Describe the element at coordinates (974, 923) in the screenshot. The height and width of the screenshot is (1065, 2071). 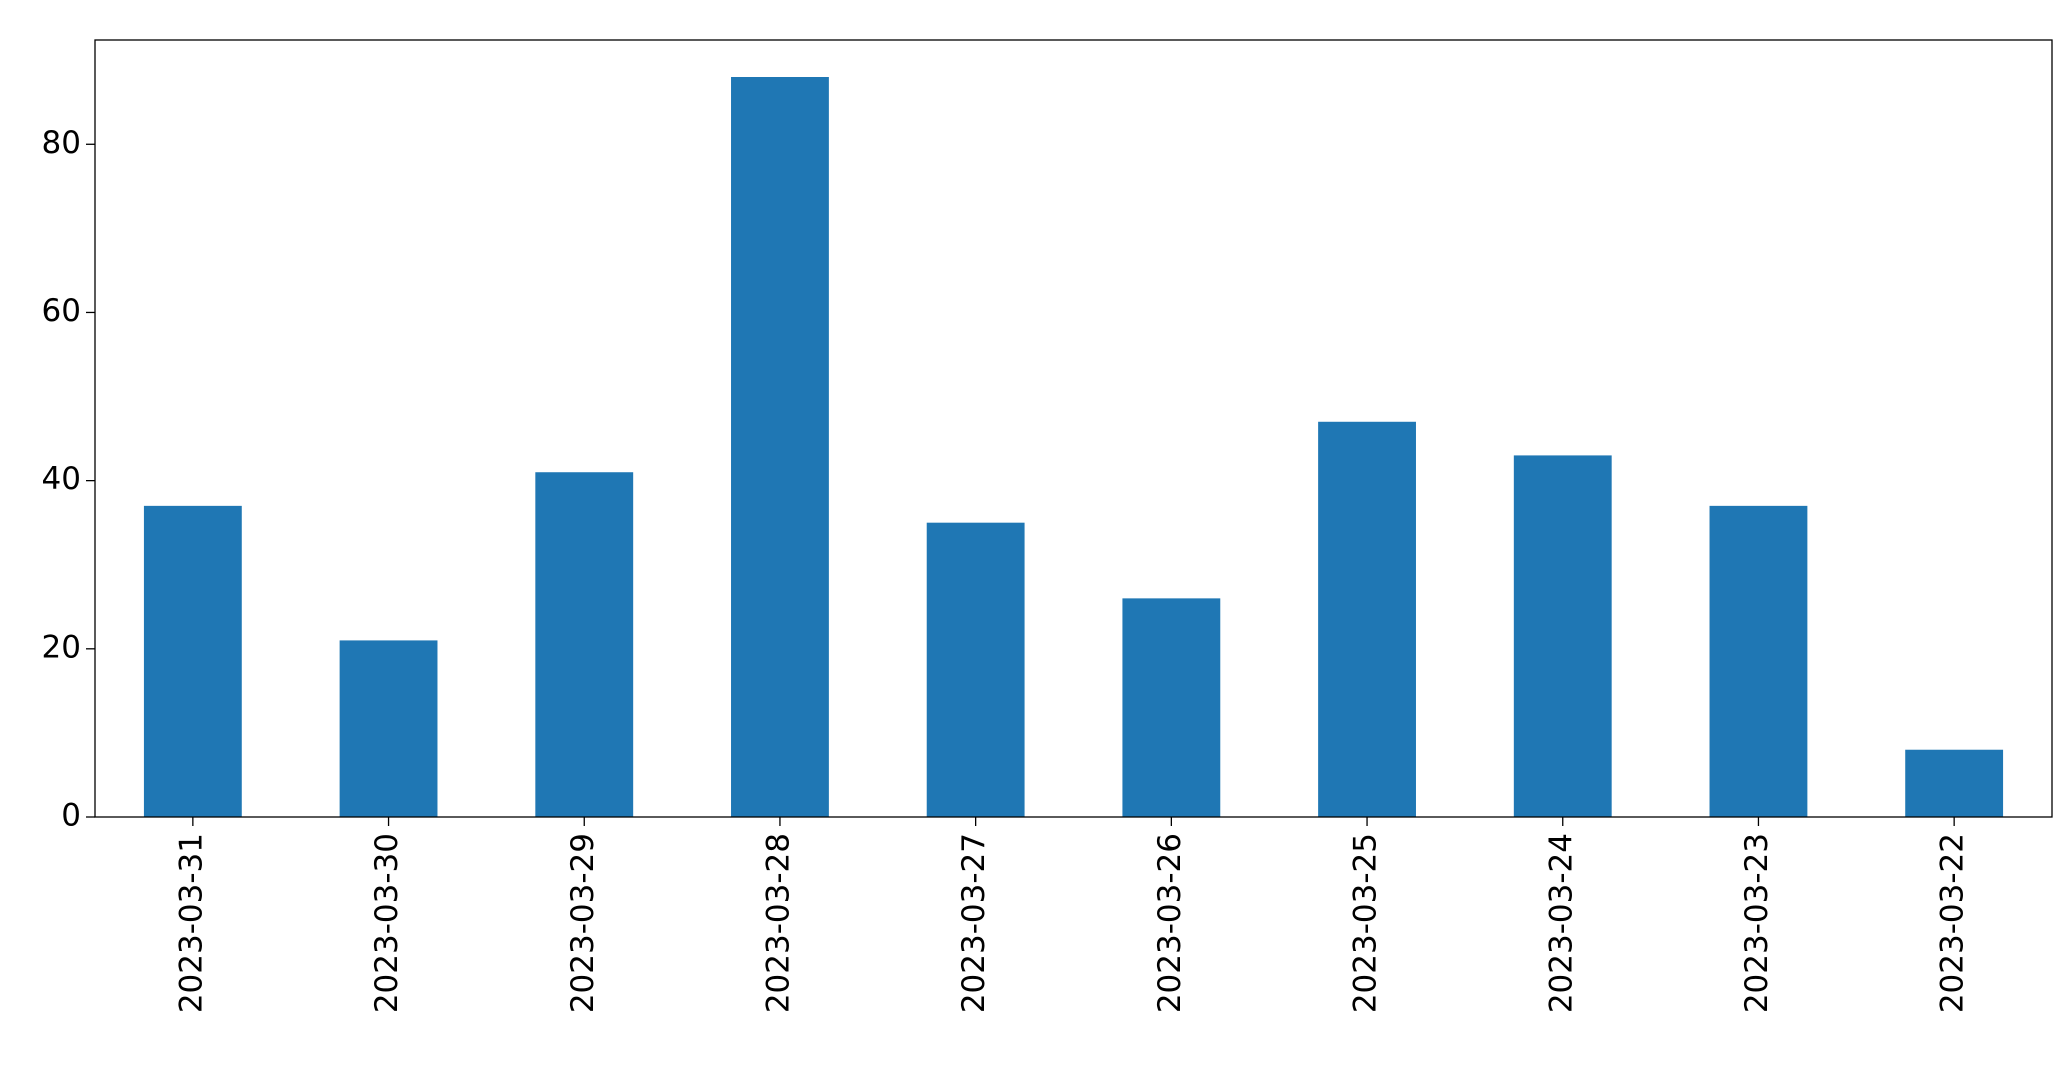
I see `x-tick-label: 2023-03-27` at that location.